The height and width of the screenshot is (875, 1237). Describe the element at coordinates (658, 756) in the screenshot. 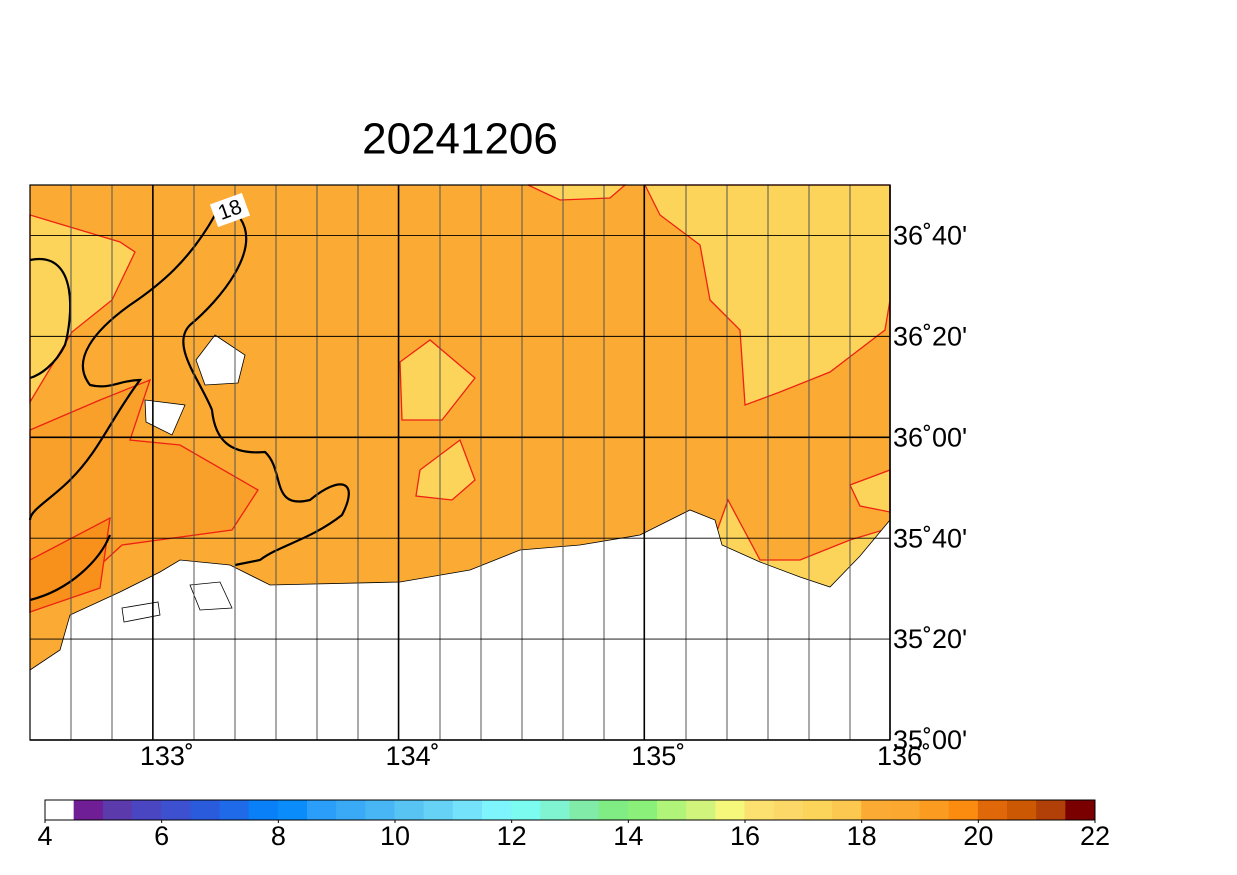

I see `x-tick-label: 135˚` at that location.